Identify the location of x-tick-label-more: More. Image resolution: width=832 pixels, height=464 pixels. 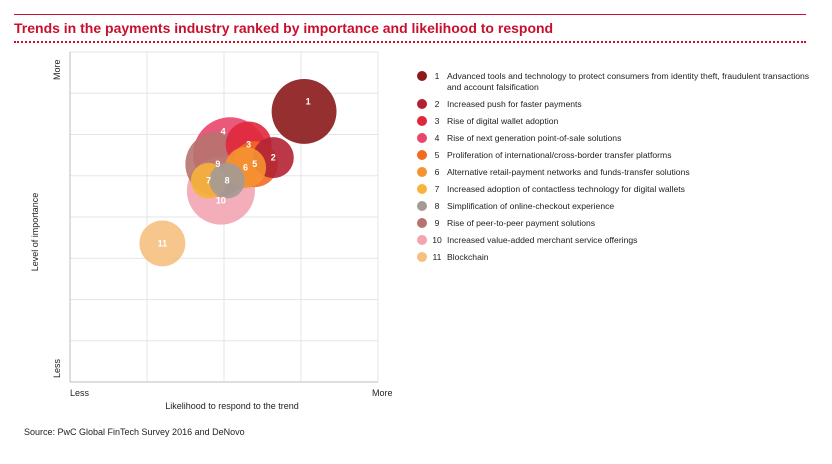
(382, 393).